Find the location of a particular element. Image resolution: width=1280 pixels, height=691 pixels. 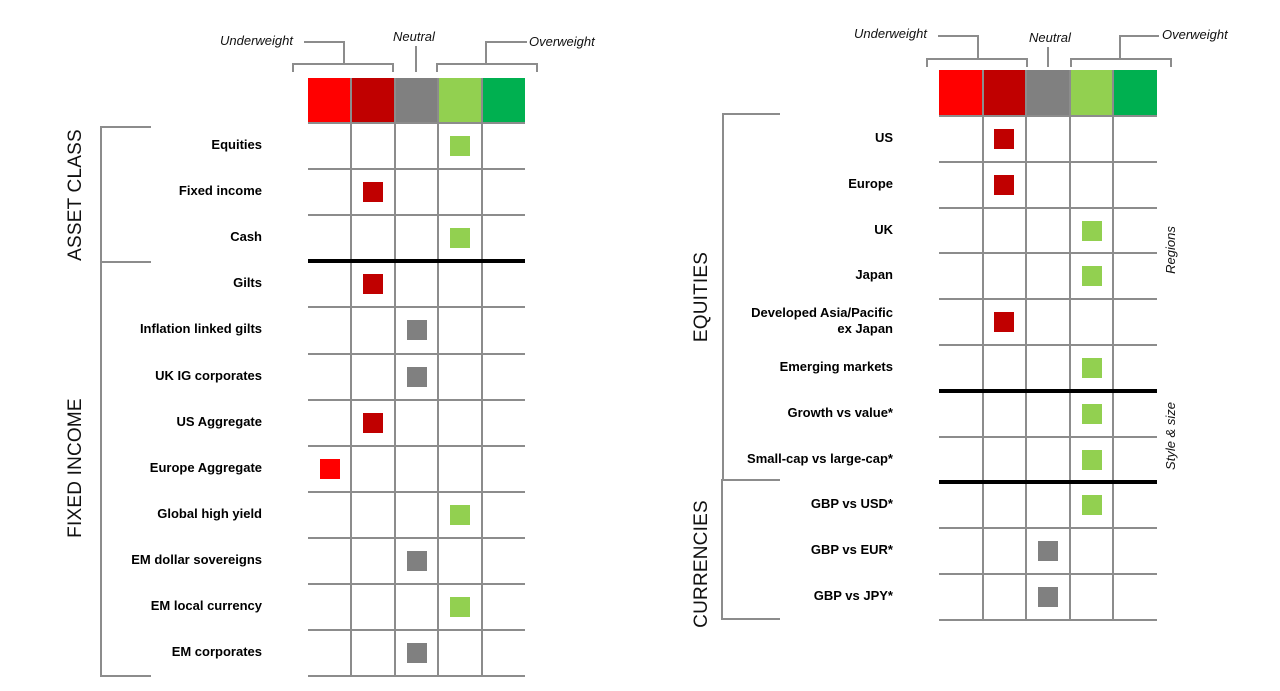

overweight-bracket is located at coordinates (1121, 59).